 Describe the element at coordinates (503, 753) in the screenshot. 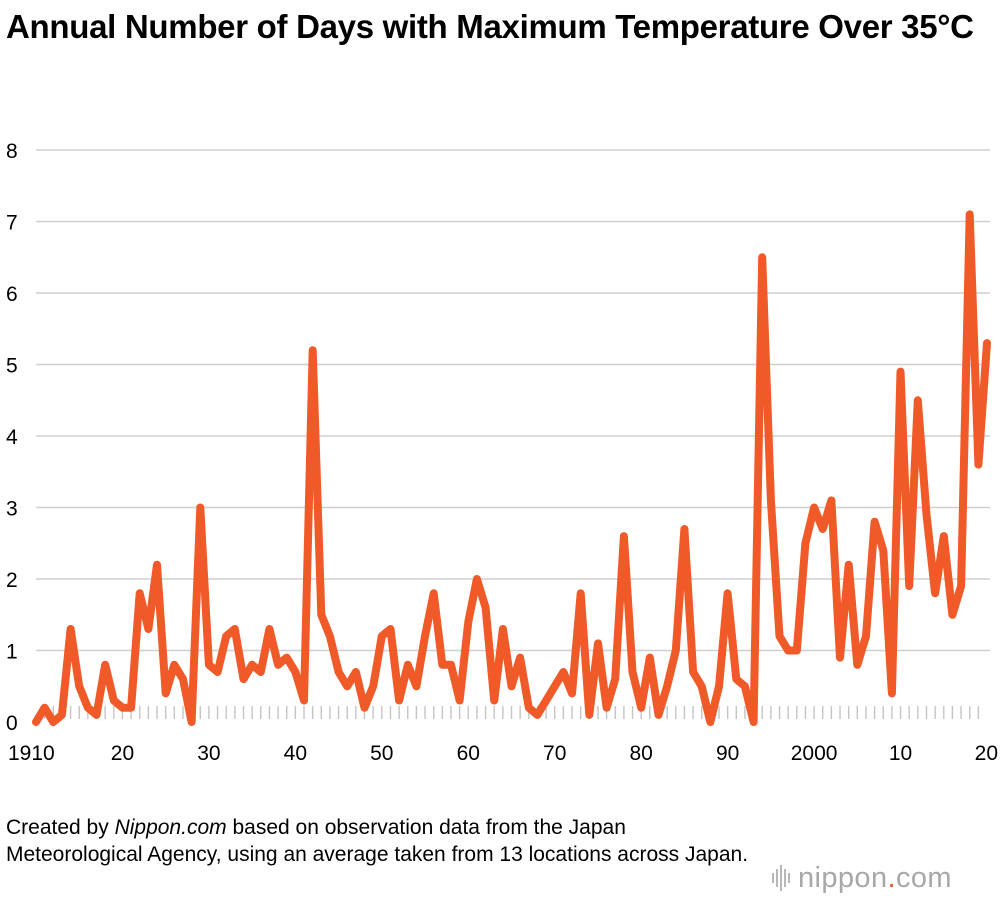

I see `x-axis-tick-labels: 1910 20 30 40 50 60 70 80 90 2000 10 20` at that location.